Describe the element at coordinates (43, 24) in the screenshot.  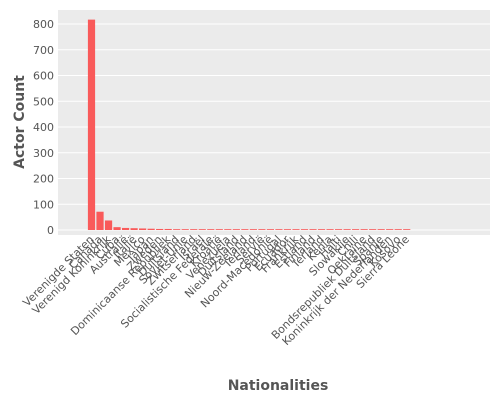
I see `y-tick-label: 800` at that location.